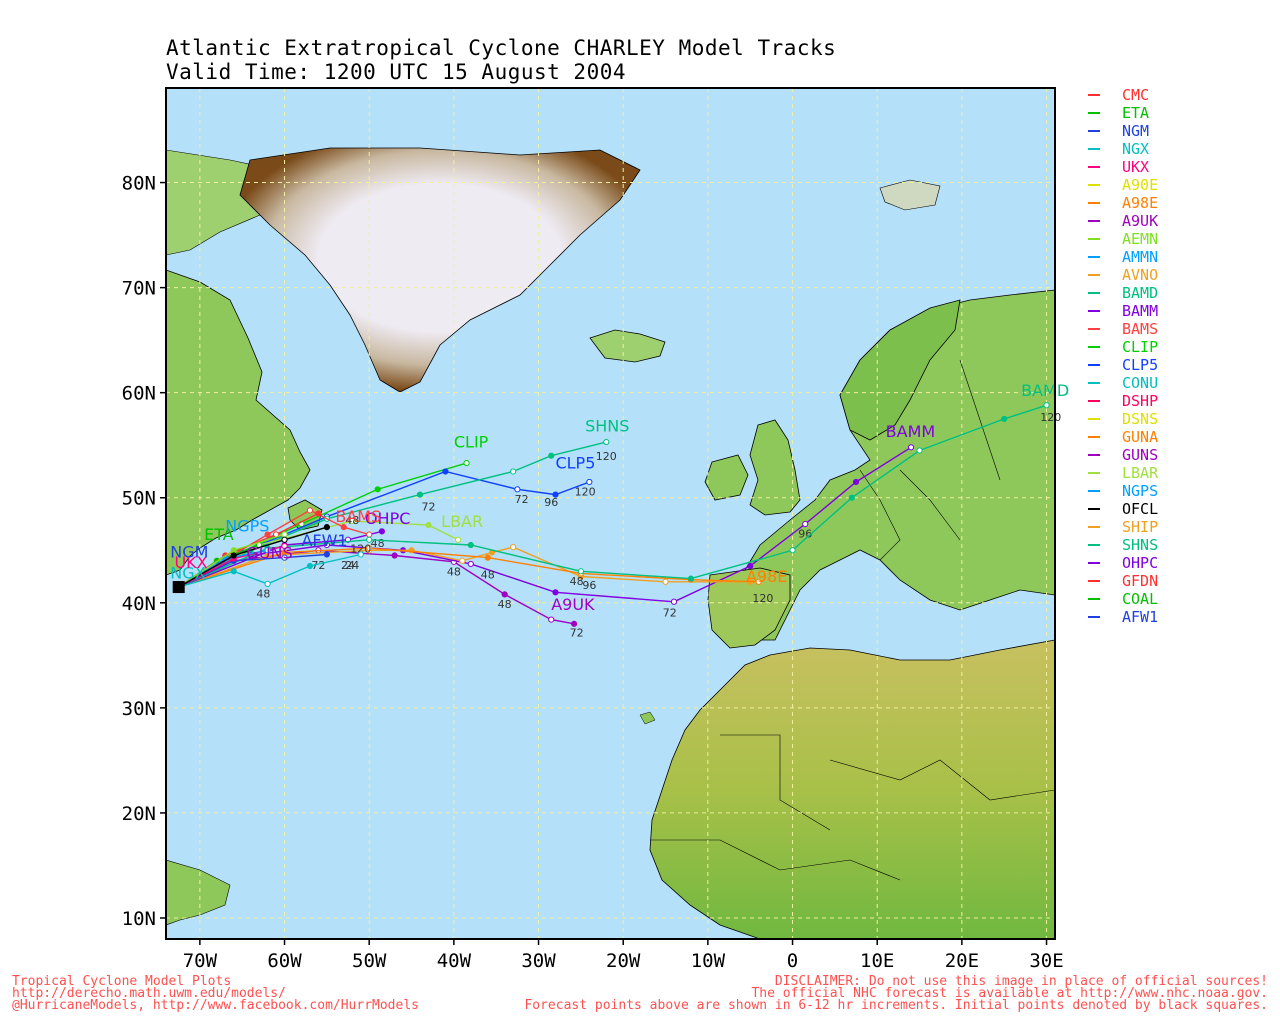 This screenshot has width=1280, height=1024. Describe the element at coordinates (139, 394) in the screenshot. I see `lat-label: 60N` at that location.